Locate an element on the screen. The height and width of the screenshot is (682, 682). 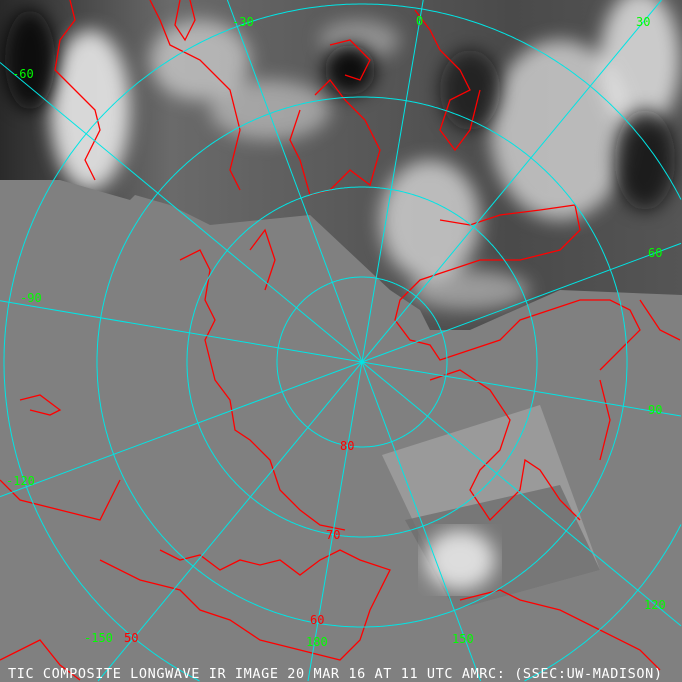
longitude-label: 180 is located at coordinates (317, 642).